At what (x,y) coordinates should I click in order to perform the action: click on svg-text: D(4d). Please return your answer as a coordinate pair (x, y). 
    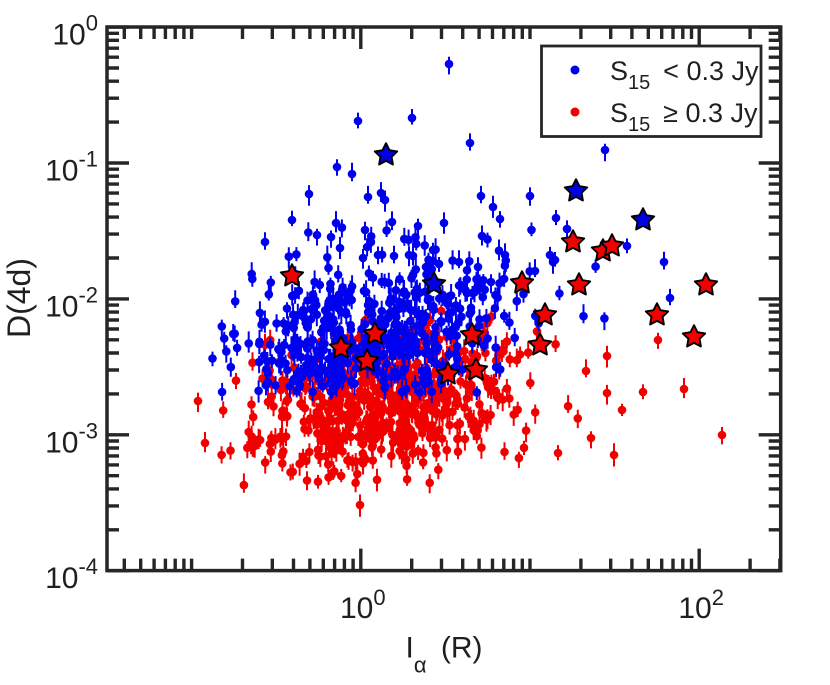
    Looking at the image, I should click on (19, 298).